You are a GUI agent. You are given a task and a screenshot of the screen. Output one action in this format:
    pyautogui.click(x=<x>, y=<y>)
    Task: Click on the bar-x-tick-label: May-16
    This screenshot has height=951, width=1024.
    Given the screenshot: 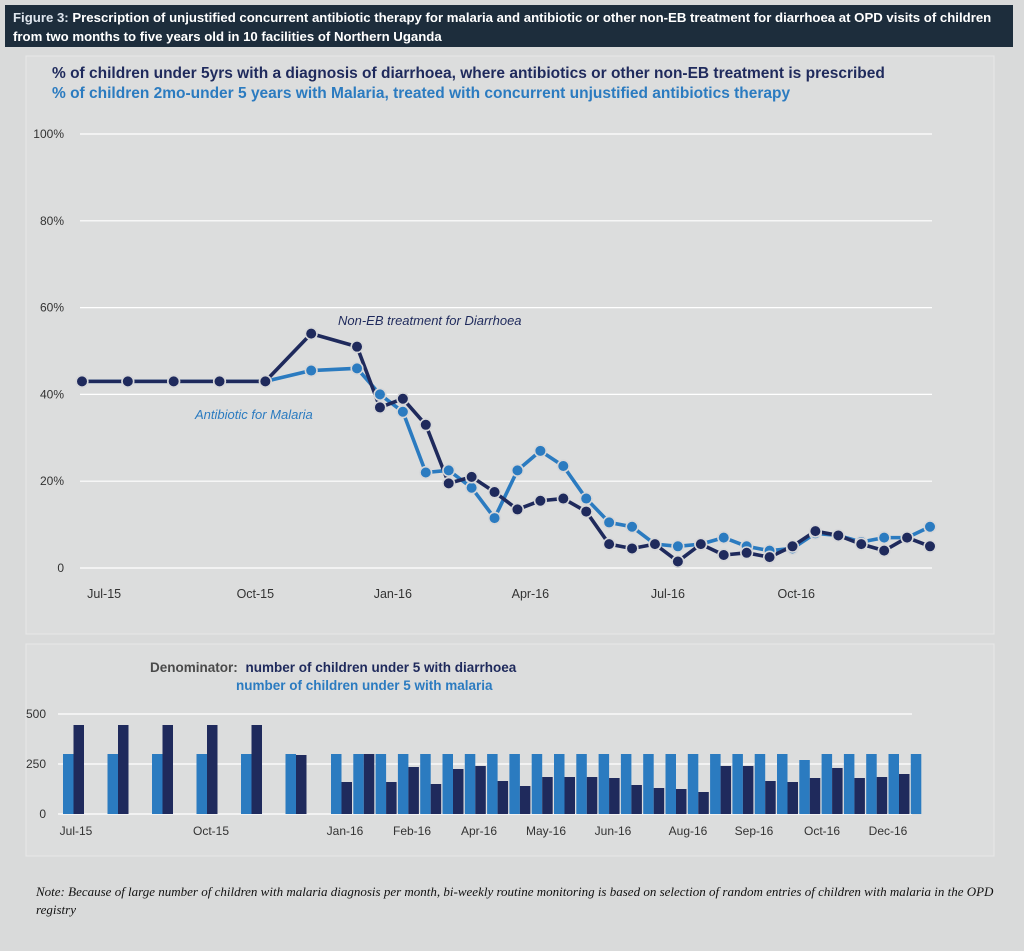 What is the action you would take?
    pyautogui.click(x=546, y=831)
    